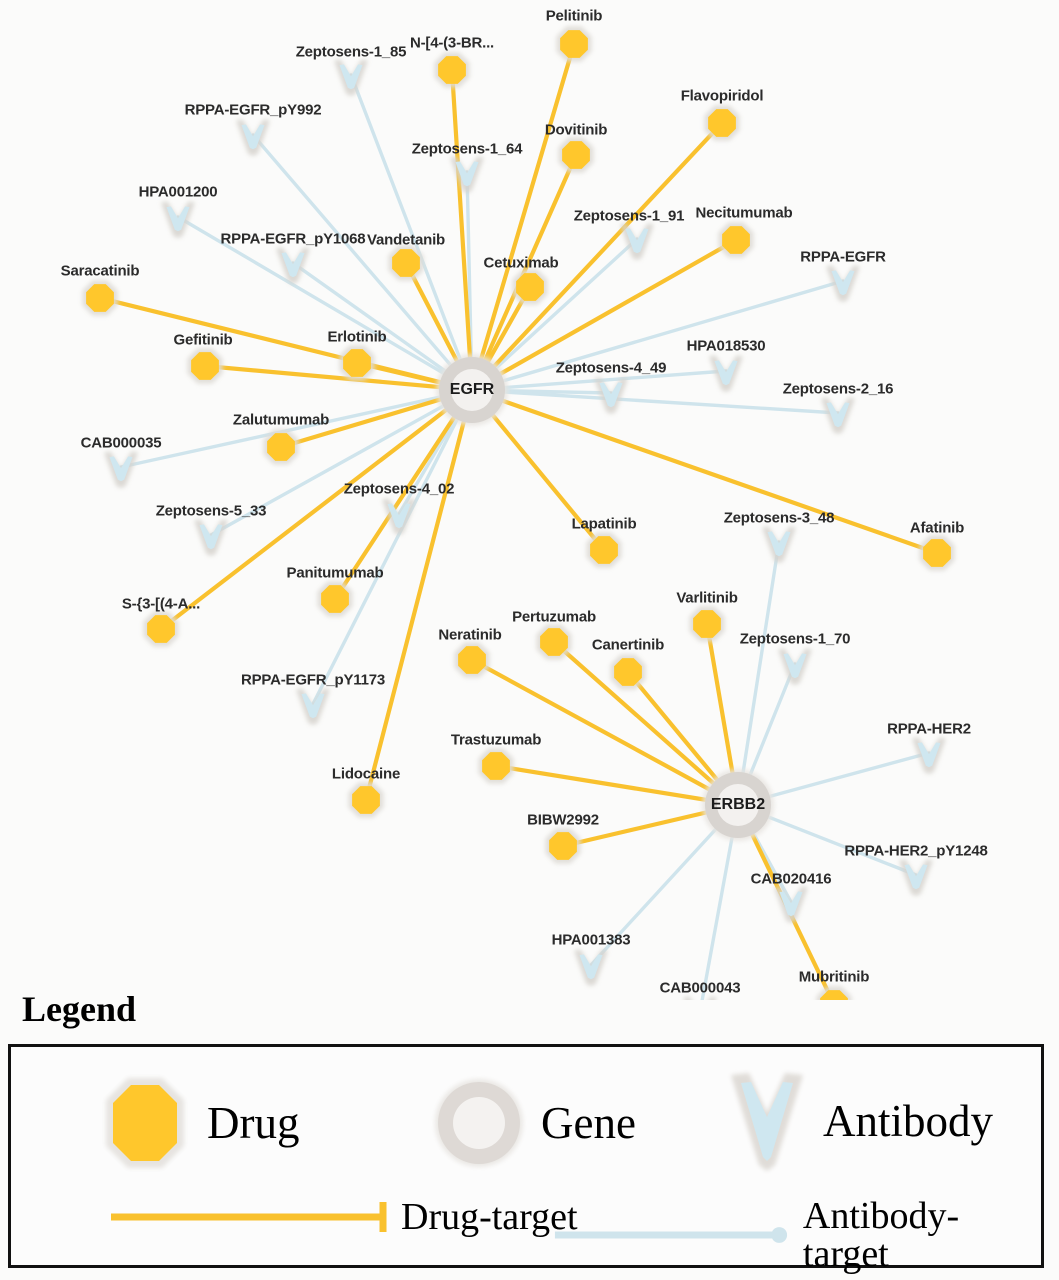 This screenshot has height=1280, width=1059. What do you see at coordinates (472, 389) in the screenshot?
I see `gene-label-egfr: EGFR` at bounding box center [472, 389].